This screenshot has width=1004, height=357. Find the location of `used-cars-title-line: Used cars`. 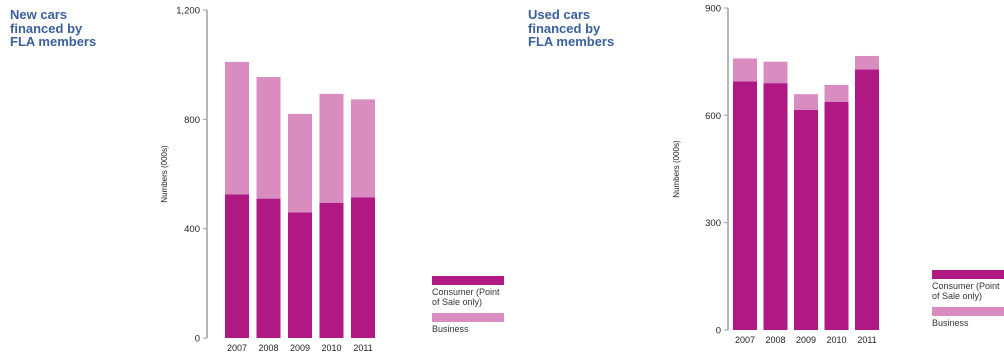

used-cars-title-line: Used cars is located at coordinates (559, 14).